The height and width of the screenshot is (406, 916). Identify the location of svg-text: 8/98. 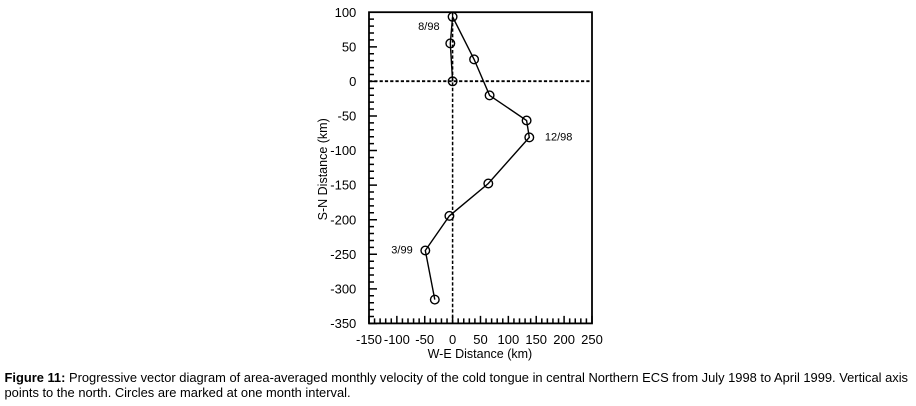
(428, 27).